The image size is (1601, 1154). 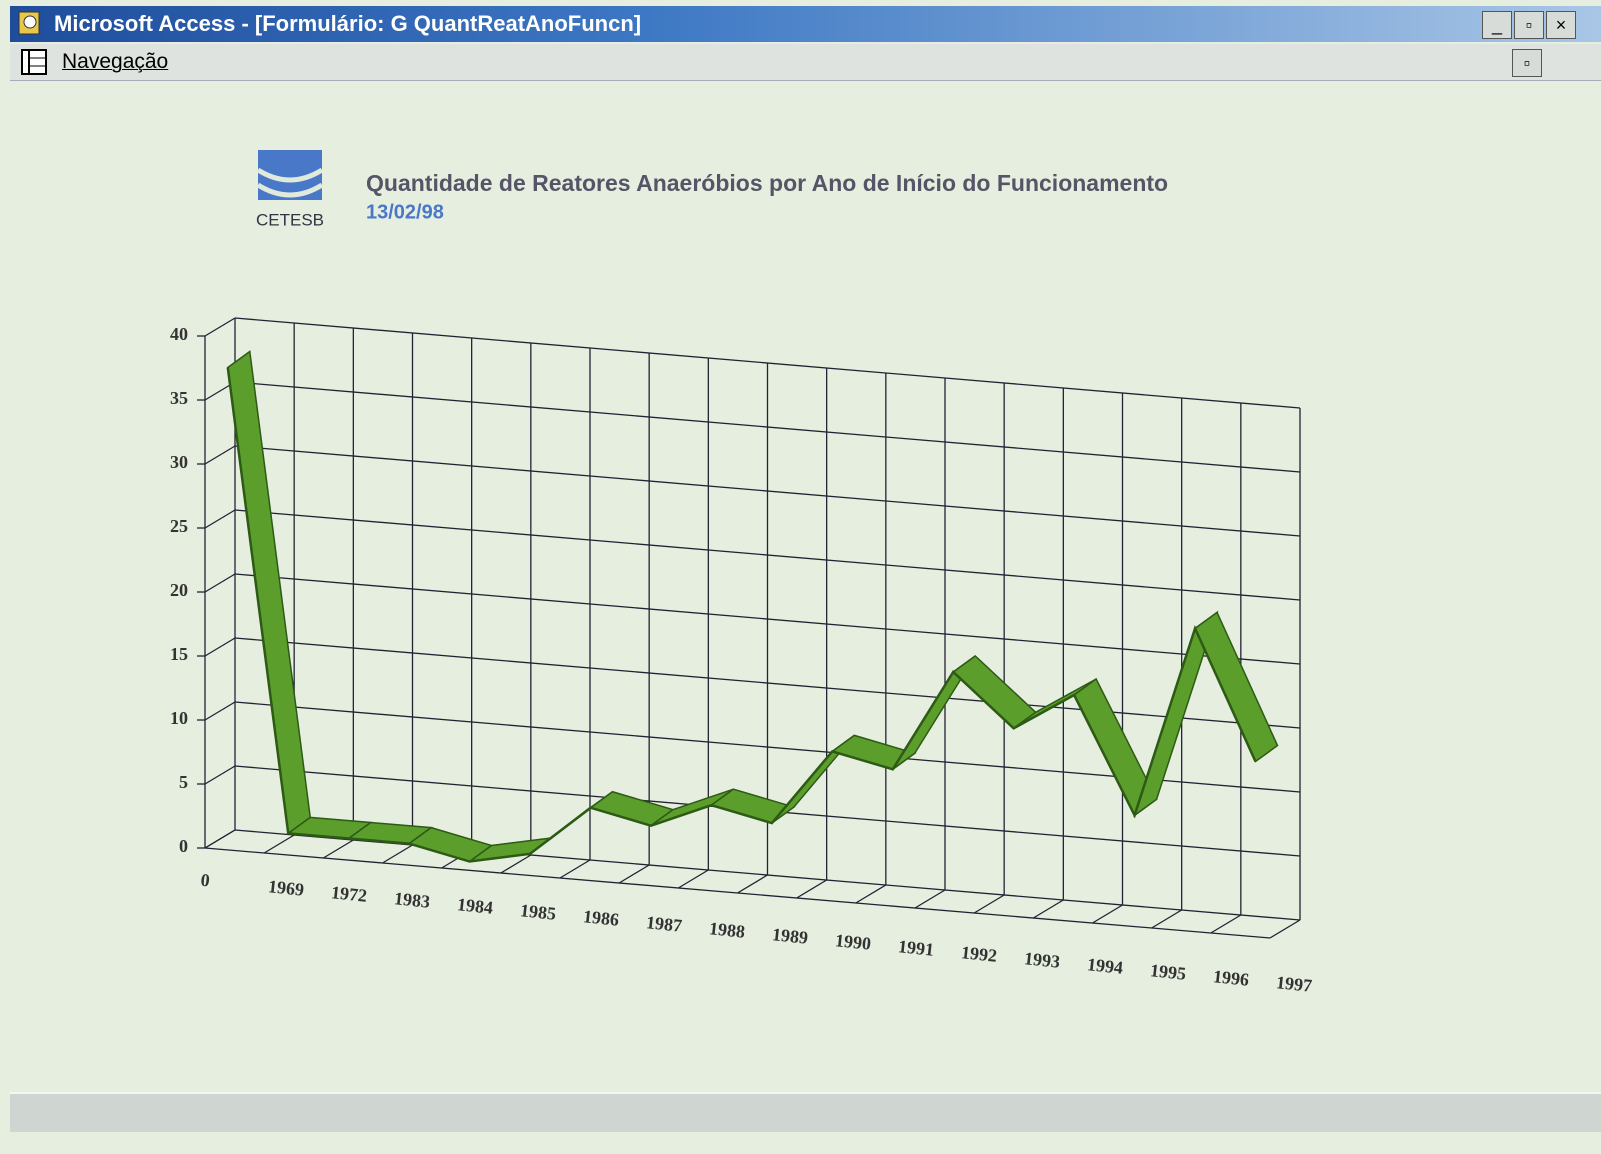 What do you see at coordinates (1497, 25) in the screenshot?
I see `minimize-button: _` at bounding box center [1497, 25].